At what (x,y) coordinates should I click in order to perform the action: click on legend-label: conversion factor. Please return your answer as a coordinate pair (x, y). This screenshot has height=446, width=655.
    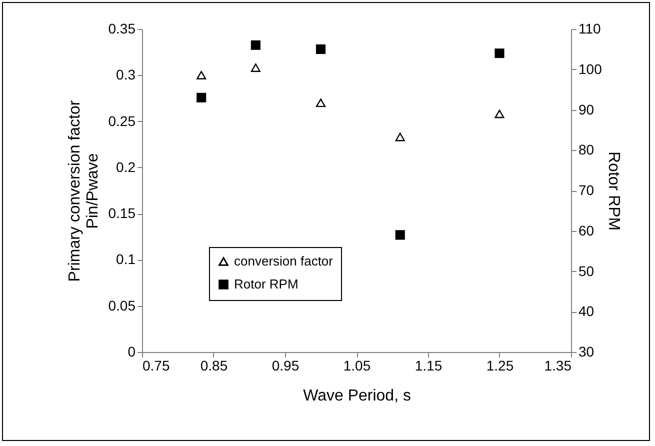
    Looking at the image, I should click on (284, 261).